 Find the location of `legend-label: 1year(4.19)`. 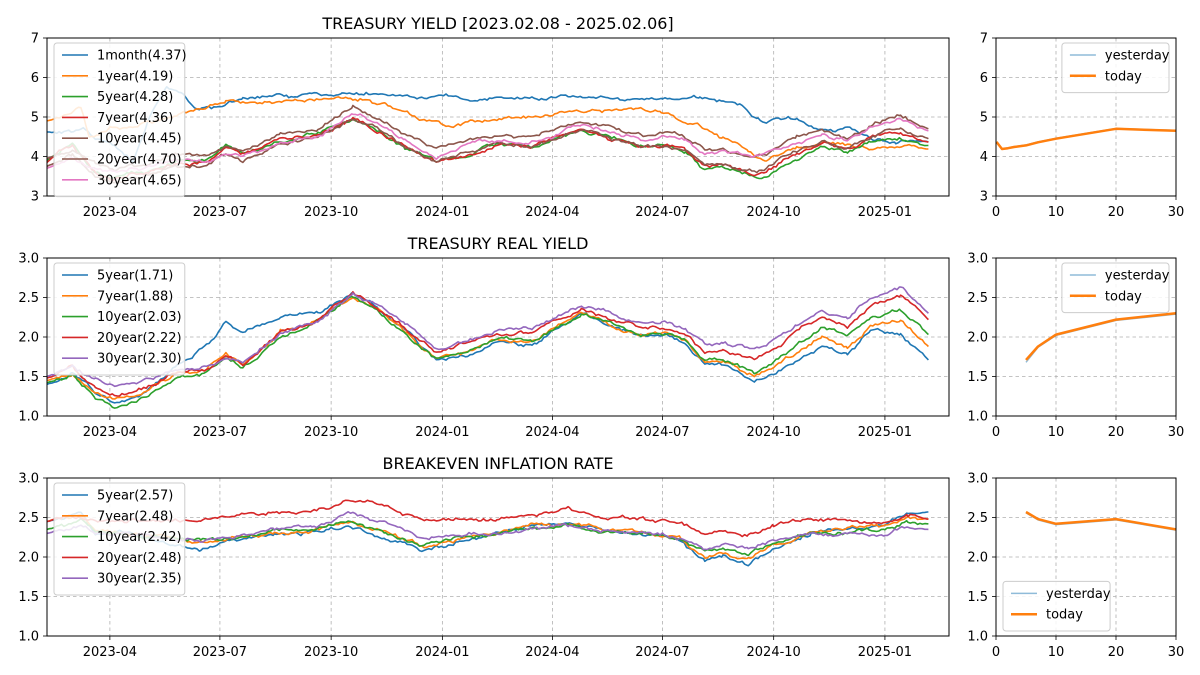

legend-label: 1year(4.19) is located at coordinates (135, 76).